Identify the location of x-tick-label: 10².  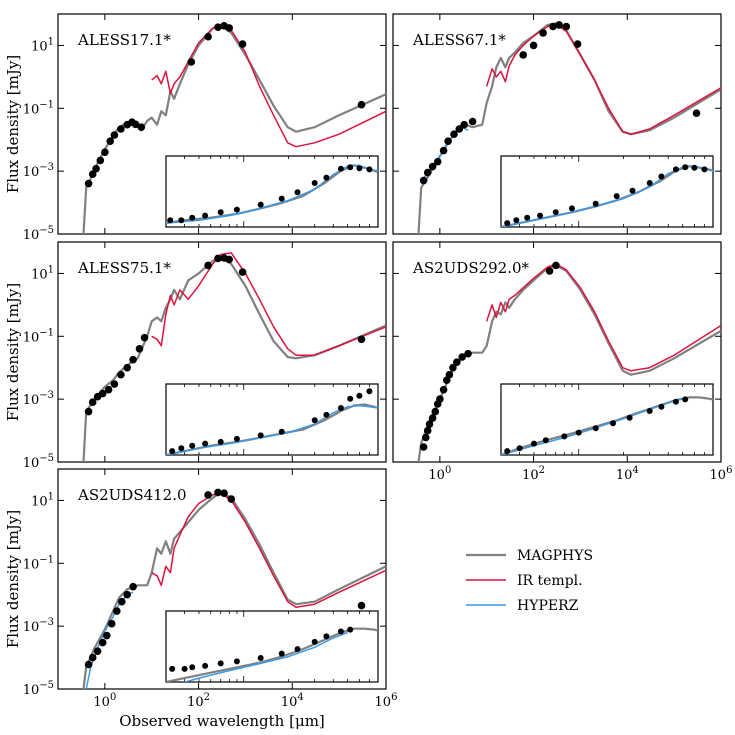
(533, 474).